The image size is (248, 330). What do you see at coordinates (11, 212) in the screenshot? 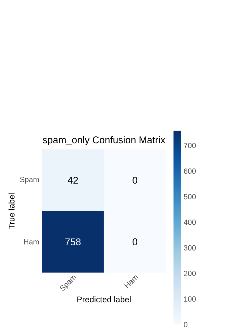
I see `y-axis-title: True label` at bounding box center [11, 212].